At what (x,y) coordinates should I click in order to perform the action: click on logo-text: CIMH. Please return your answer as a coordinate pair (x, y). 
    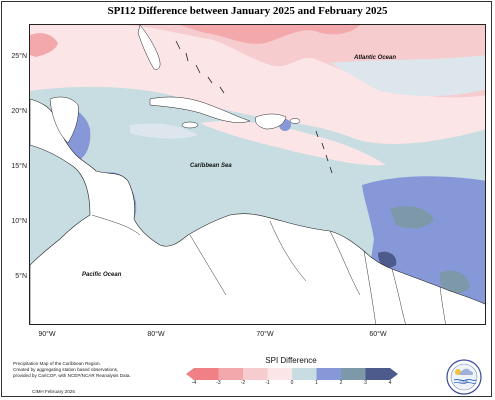
    Looking at the image, I should click on (464, 382).